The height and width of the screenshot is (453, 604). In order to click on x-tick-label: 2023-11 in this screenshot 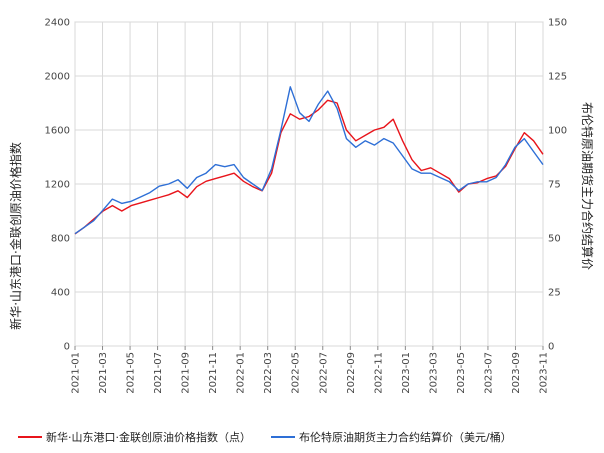, I will do `click(544, 373)`.